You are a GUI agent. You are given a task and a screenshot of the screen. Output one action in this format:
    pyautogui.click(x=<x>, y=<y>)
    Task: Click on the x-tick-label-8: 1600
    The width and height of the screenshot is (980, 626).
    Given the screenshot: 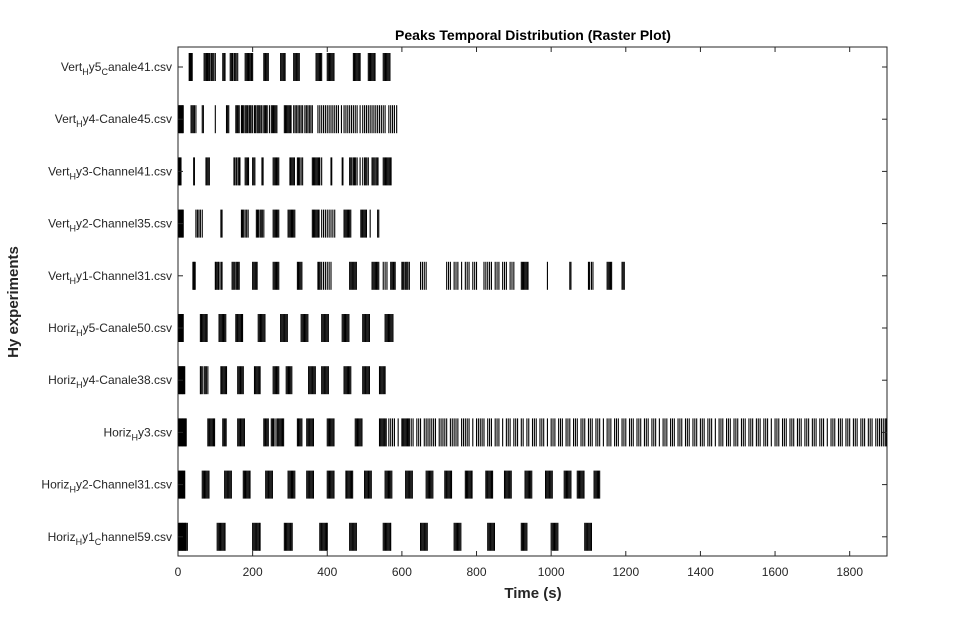 What is the action you would take?
    pyautogui.click(x=775, y=572)
    